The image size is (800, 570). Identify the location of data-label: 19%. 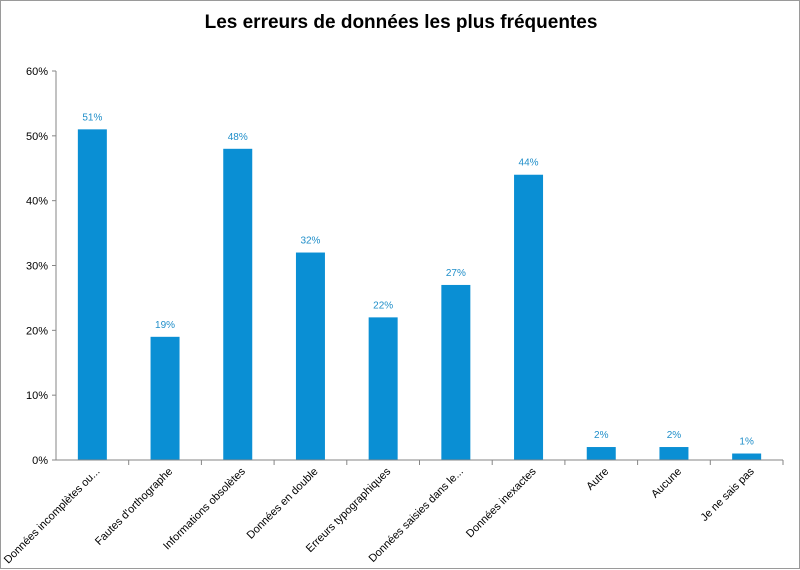
(165, 325).